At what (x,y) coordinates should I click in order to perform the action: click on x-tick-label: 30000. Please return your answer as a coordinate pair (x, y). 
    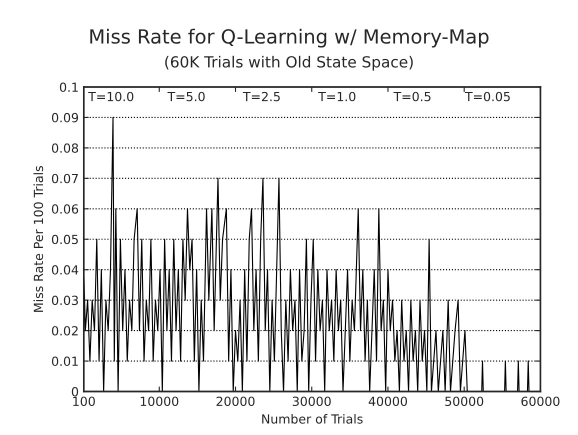
    Looking at the image, I should click on (311, 401).